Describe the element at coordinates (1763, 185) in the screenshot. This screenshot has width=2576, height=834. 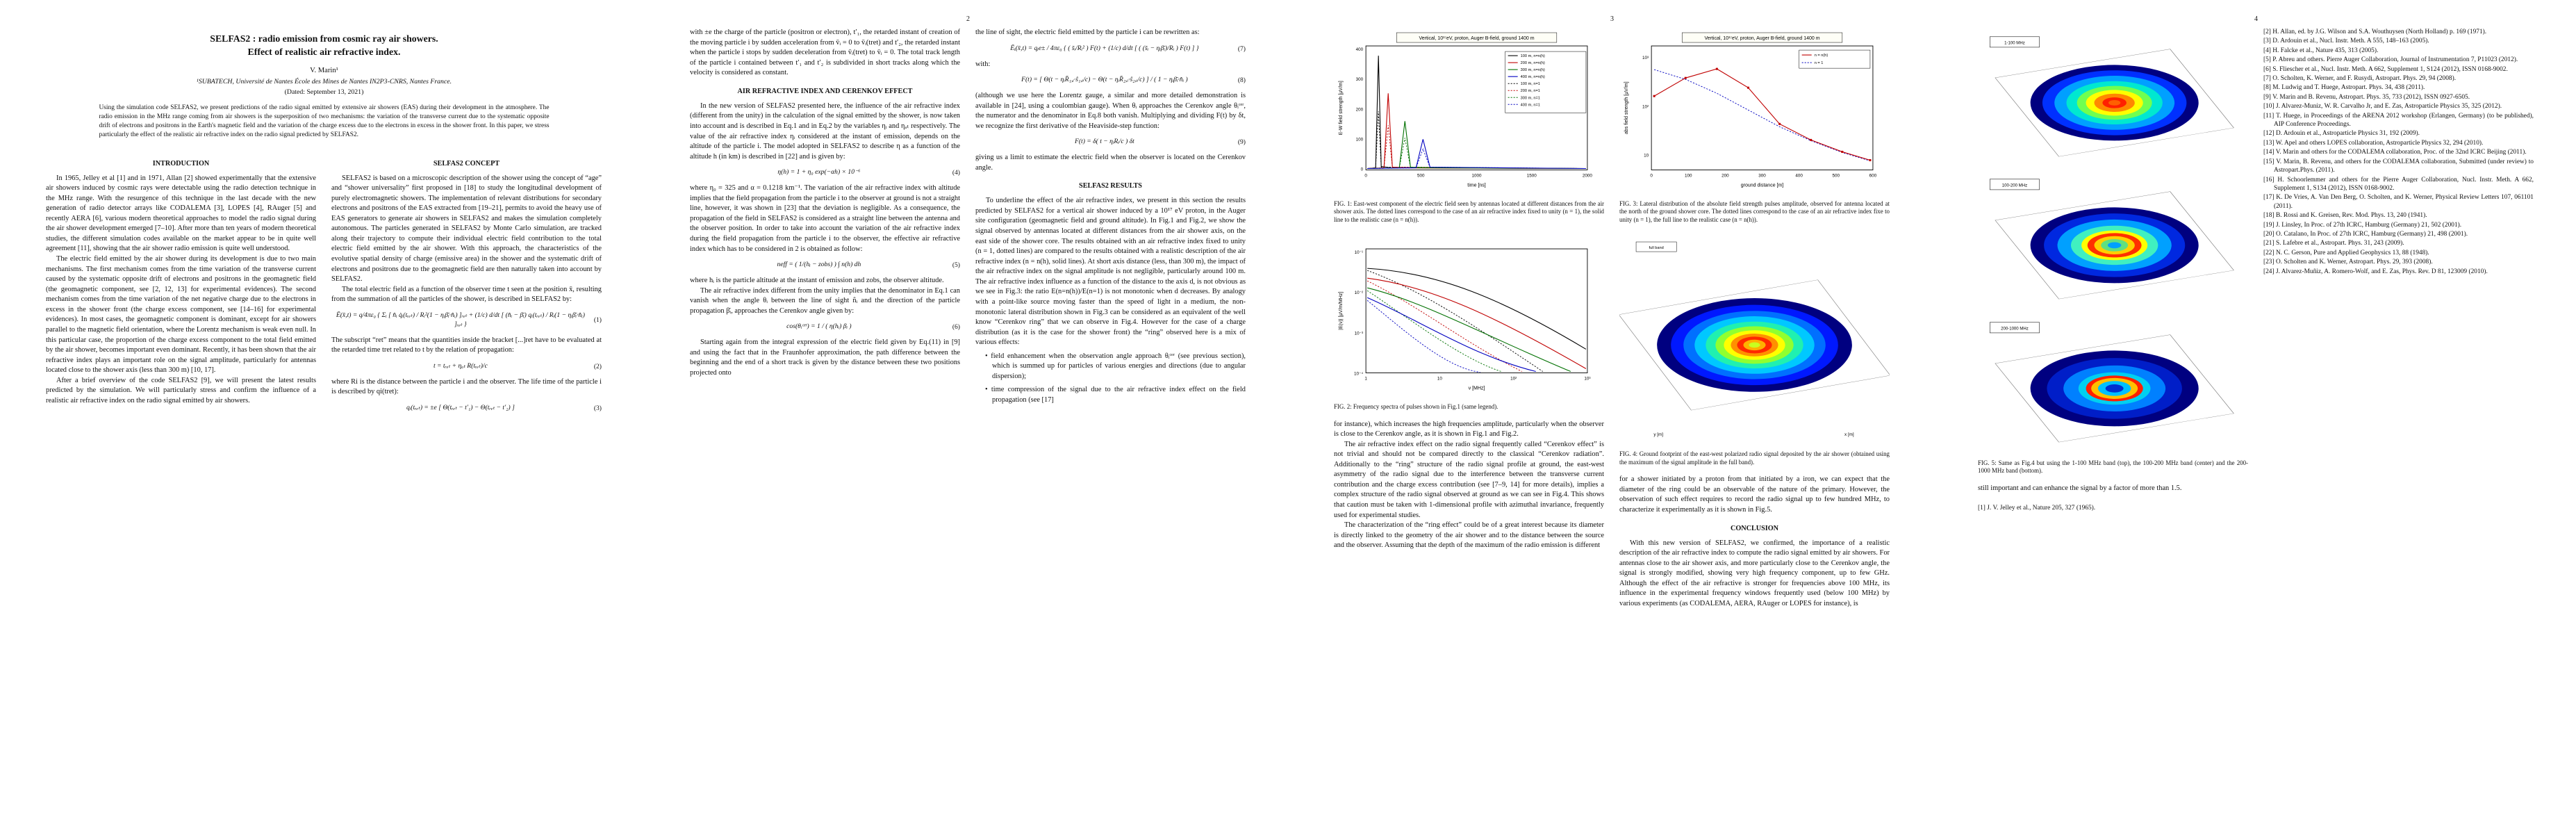
I see `x-axis-label: ground distance [m]` at that location.